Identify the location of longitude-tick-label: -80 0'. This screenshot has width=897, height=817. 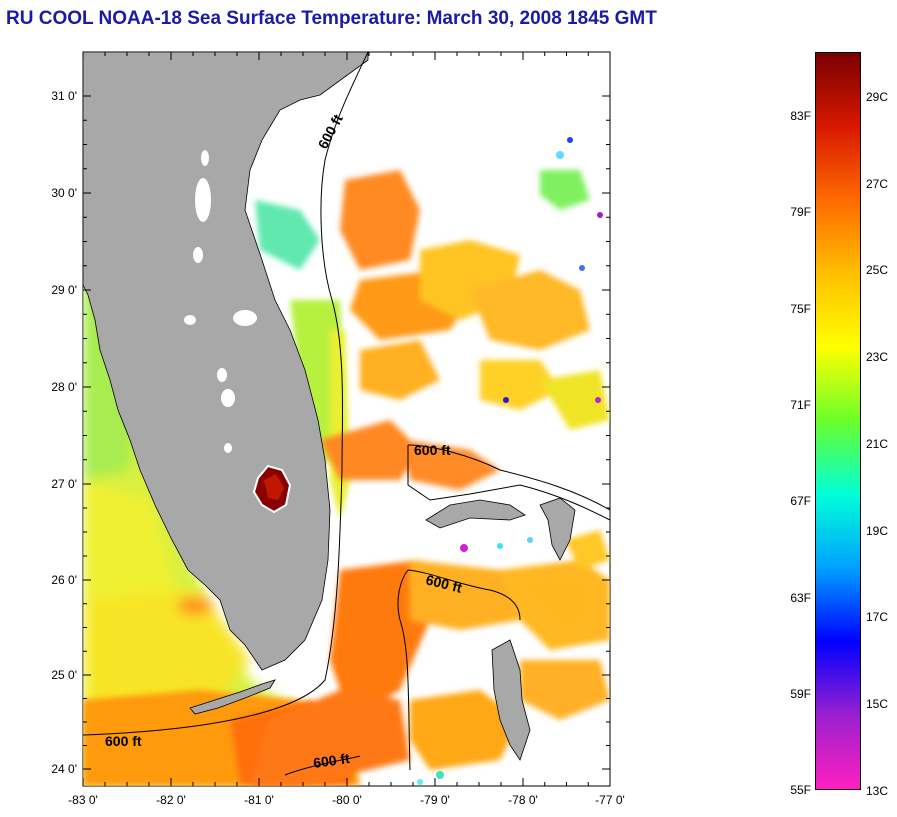
(347, 800).